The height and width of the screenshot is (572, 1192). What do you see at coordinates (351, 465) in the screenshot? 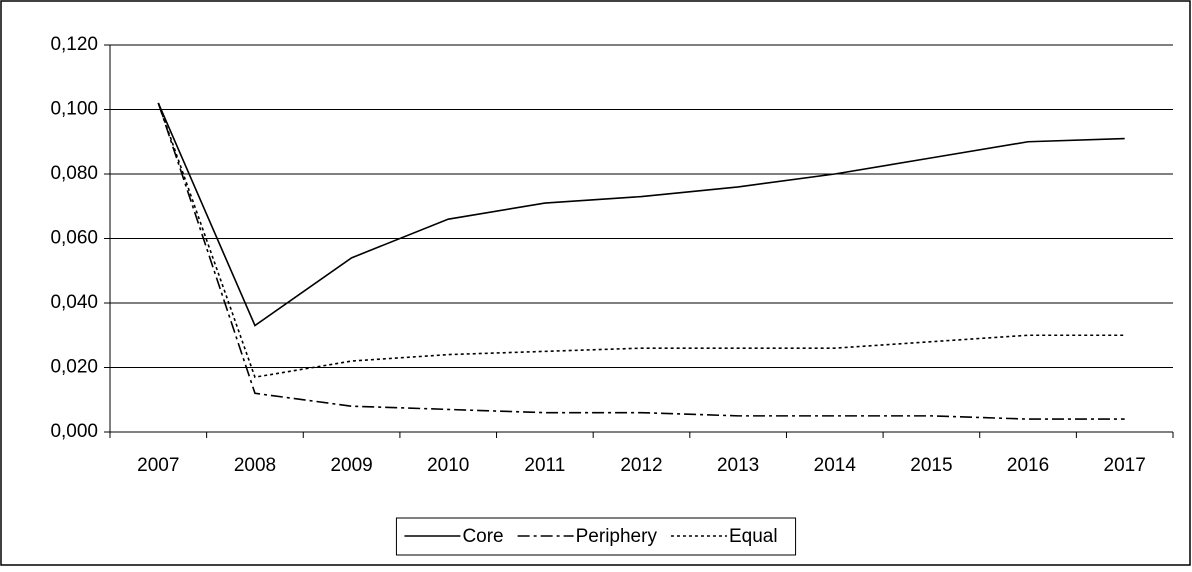
I see `x-tick-label: 2009` at bounding box center [351, 465].